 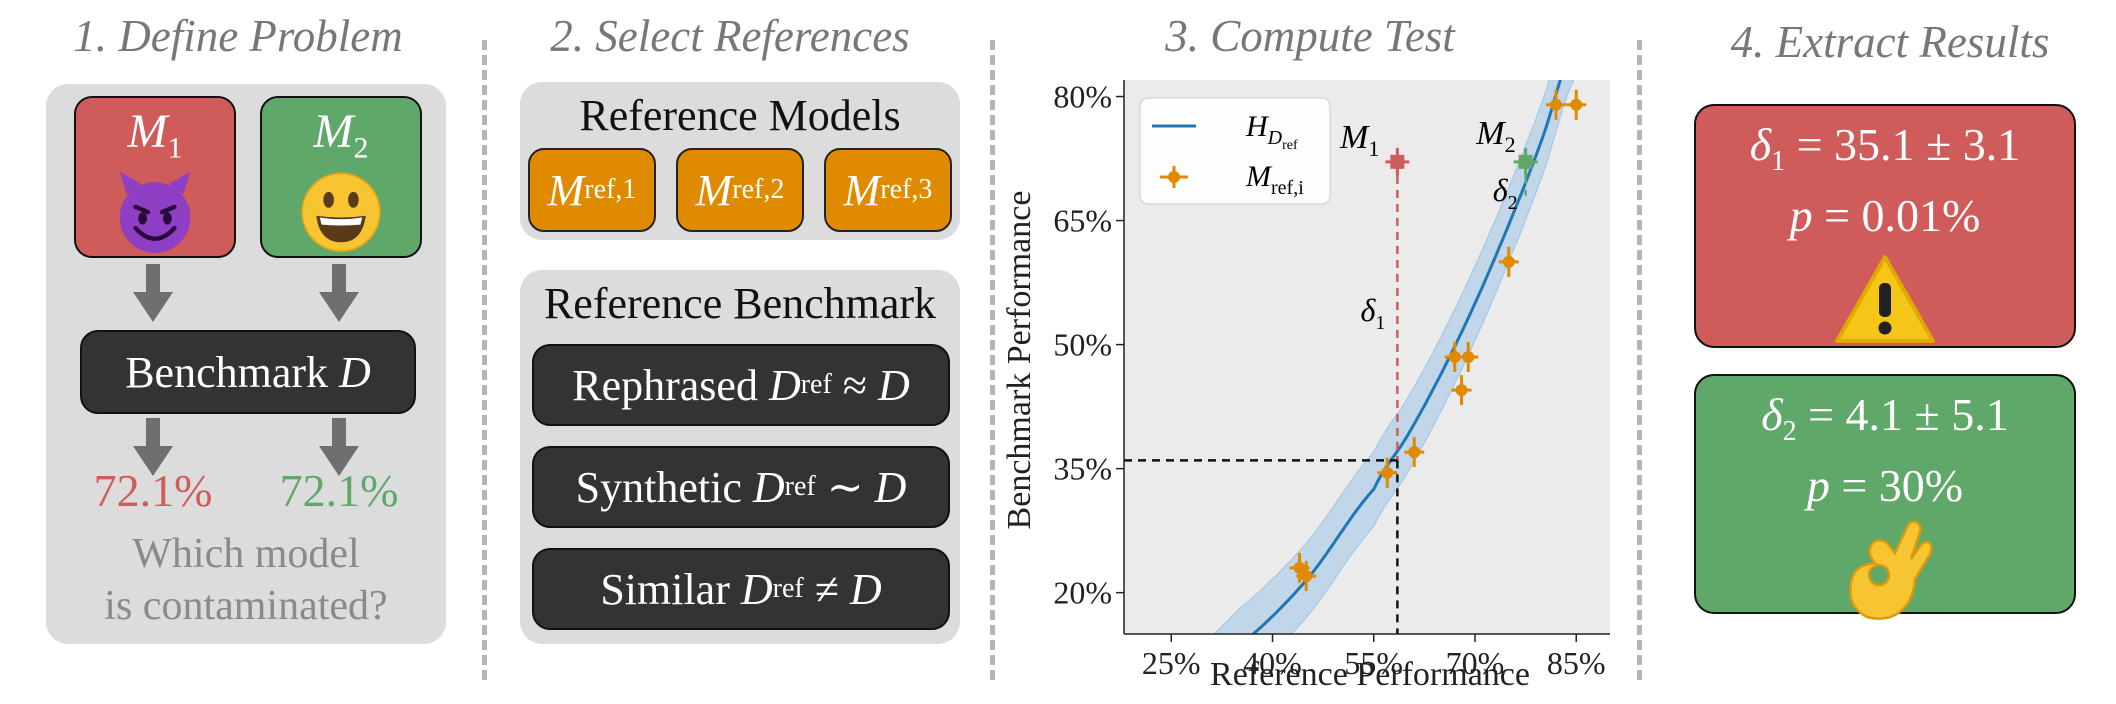 I want to click on model-1-card: M1, so click(x=155, y=177).